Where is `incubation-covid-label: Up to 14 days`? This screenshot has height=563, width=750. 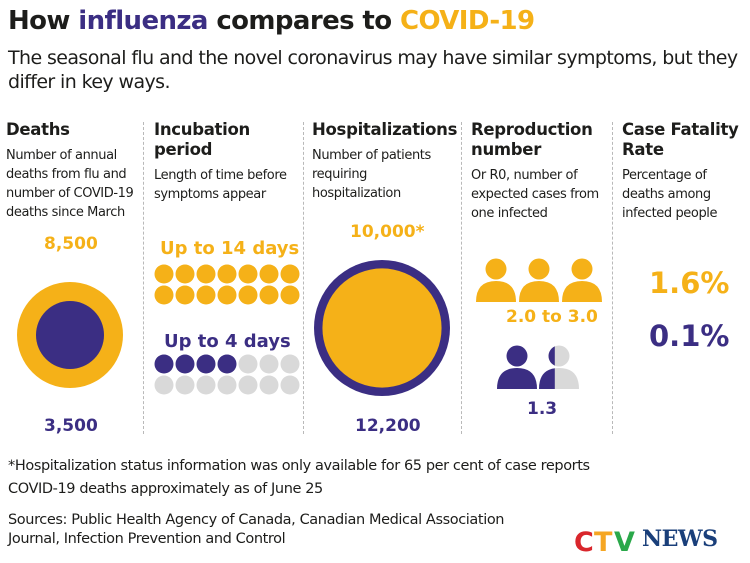
incubation-covid-label: Up to 14 days is located at coordinates (230, 248).